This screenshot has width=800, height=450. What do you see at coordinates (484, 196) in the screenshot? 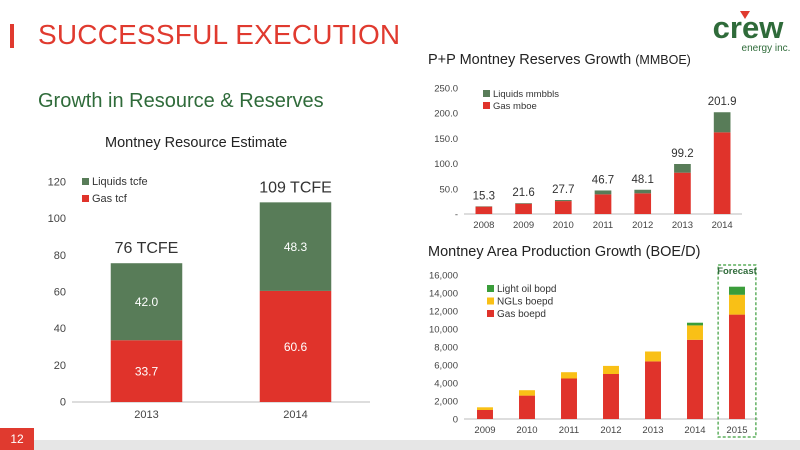
I see `bar-total-label: 15.3` at bounding box center [484, 196].